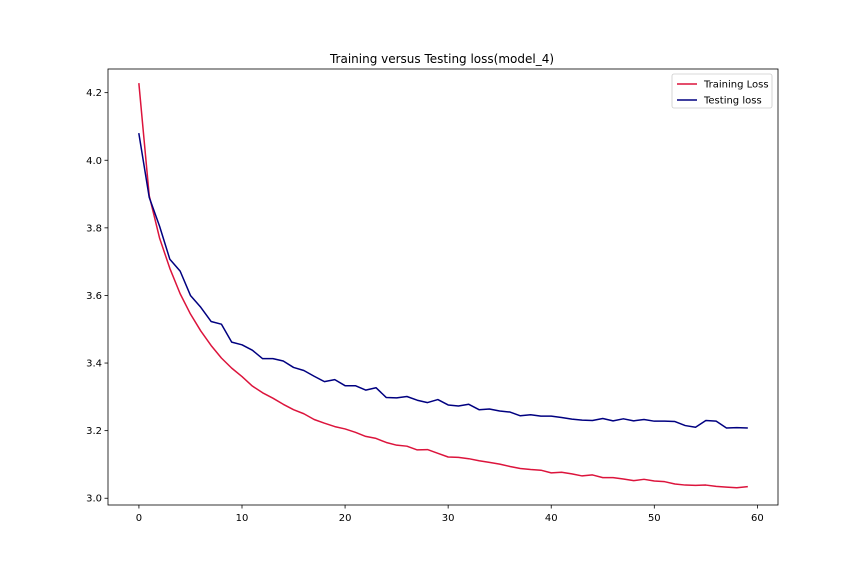  What do you see at coordinates (94, 364) in the screenshot?
I see `y-tick-label: 3.4` at bounding box center [94, 364].